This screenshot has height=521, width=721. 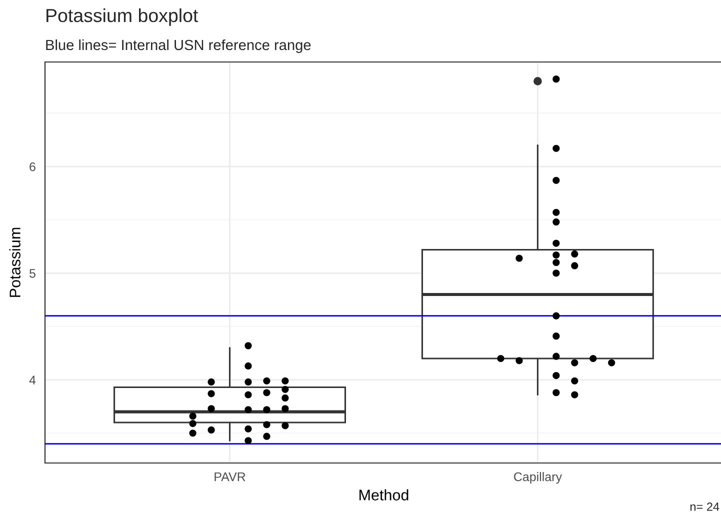 What do you see at coordinates (33, 273) in the screenshot?
I see `y-tick-label: 5` at bounding box center [33, 273].